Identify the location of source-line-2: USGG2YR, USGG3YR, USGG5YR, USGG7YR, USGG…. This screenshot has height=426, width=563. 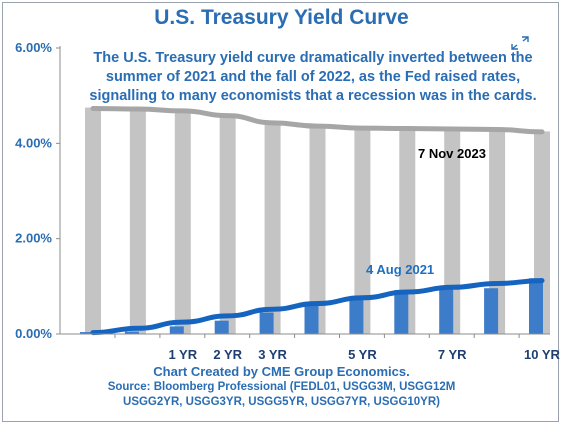
(281, 402).